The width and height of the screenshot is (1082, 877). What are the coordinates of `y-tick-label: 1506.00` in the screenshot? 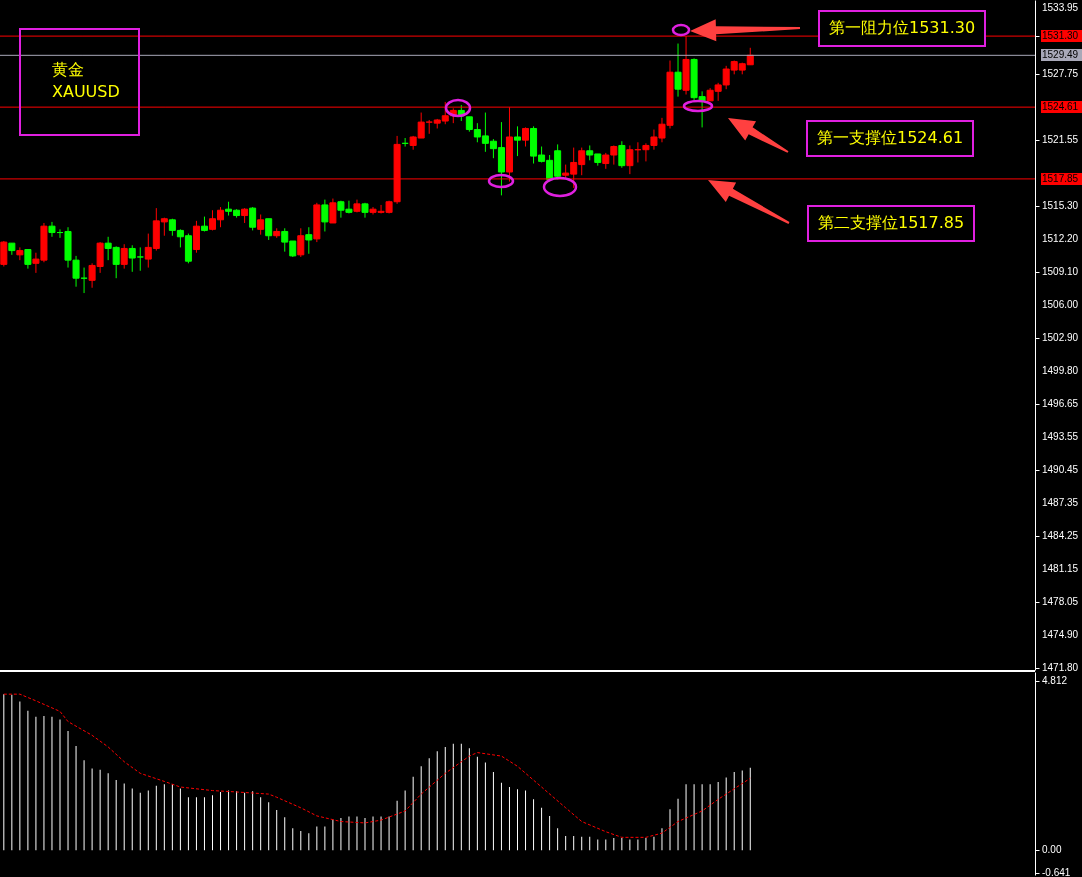 It's located at (1060, 304).